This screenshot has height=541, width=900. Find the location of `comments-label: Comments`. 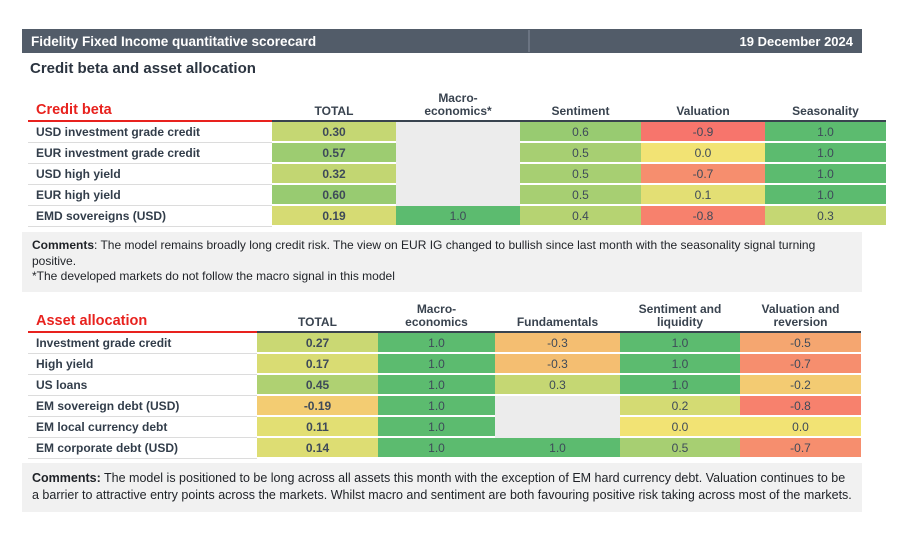

comments-label: Comments is located at coordinates (63, 245).